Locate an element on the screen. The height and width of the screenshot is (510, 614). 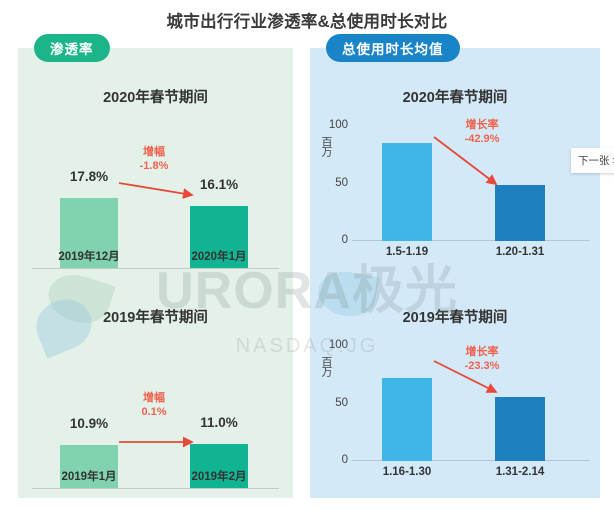
growth-annotation: 增幅 -1.8% is located at coordinates (154, 160).